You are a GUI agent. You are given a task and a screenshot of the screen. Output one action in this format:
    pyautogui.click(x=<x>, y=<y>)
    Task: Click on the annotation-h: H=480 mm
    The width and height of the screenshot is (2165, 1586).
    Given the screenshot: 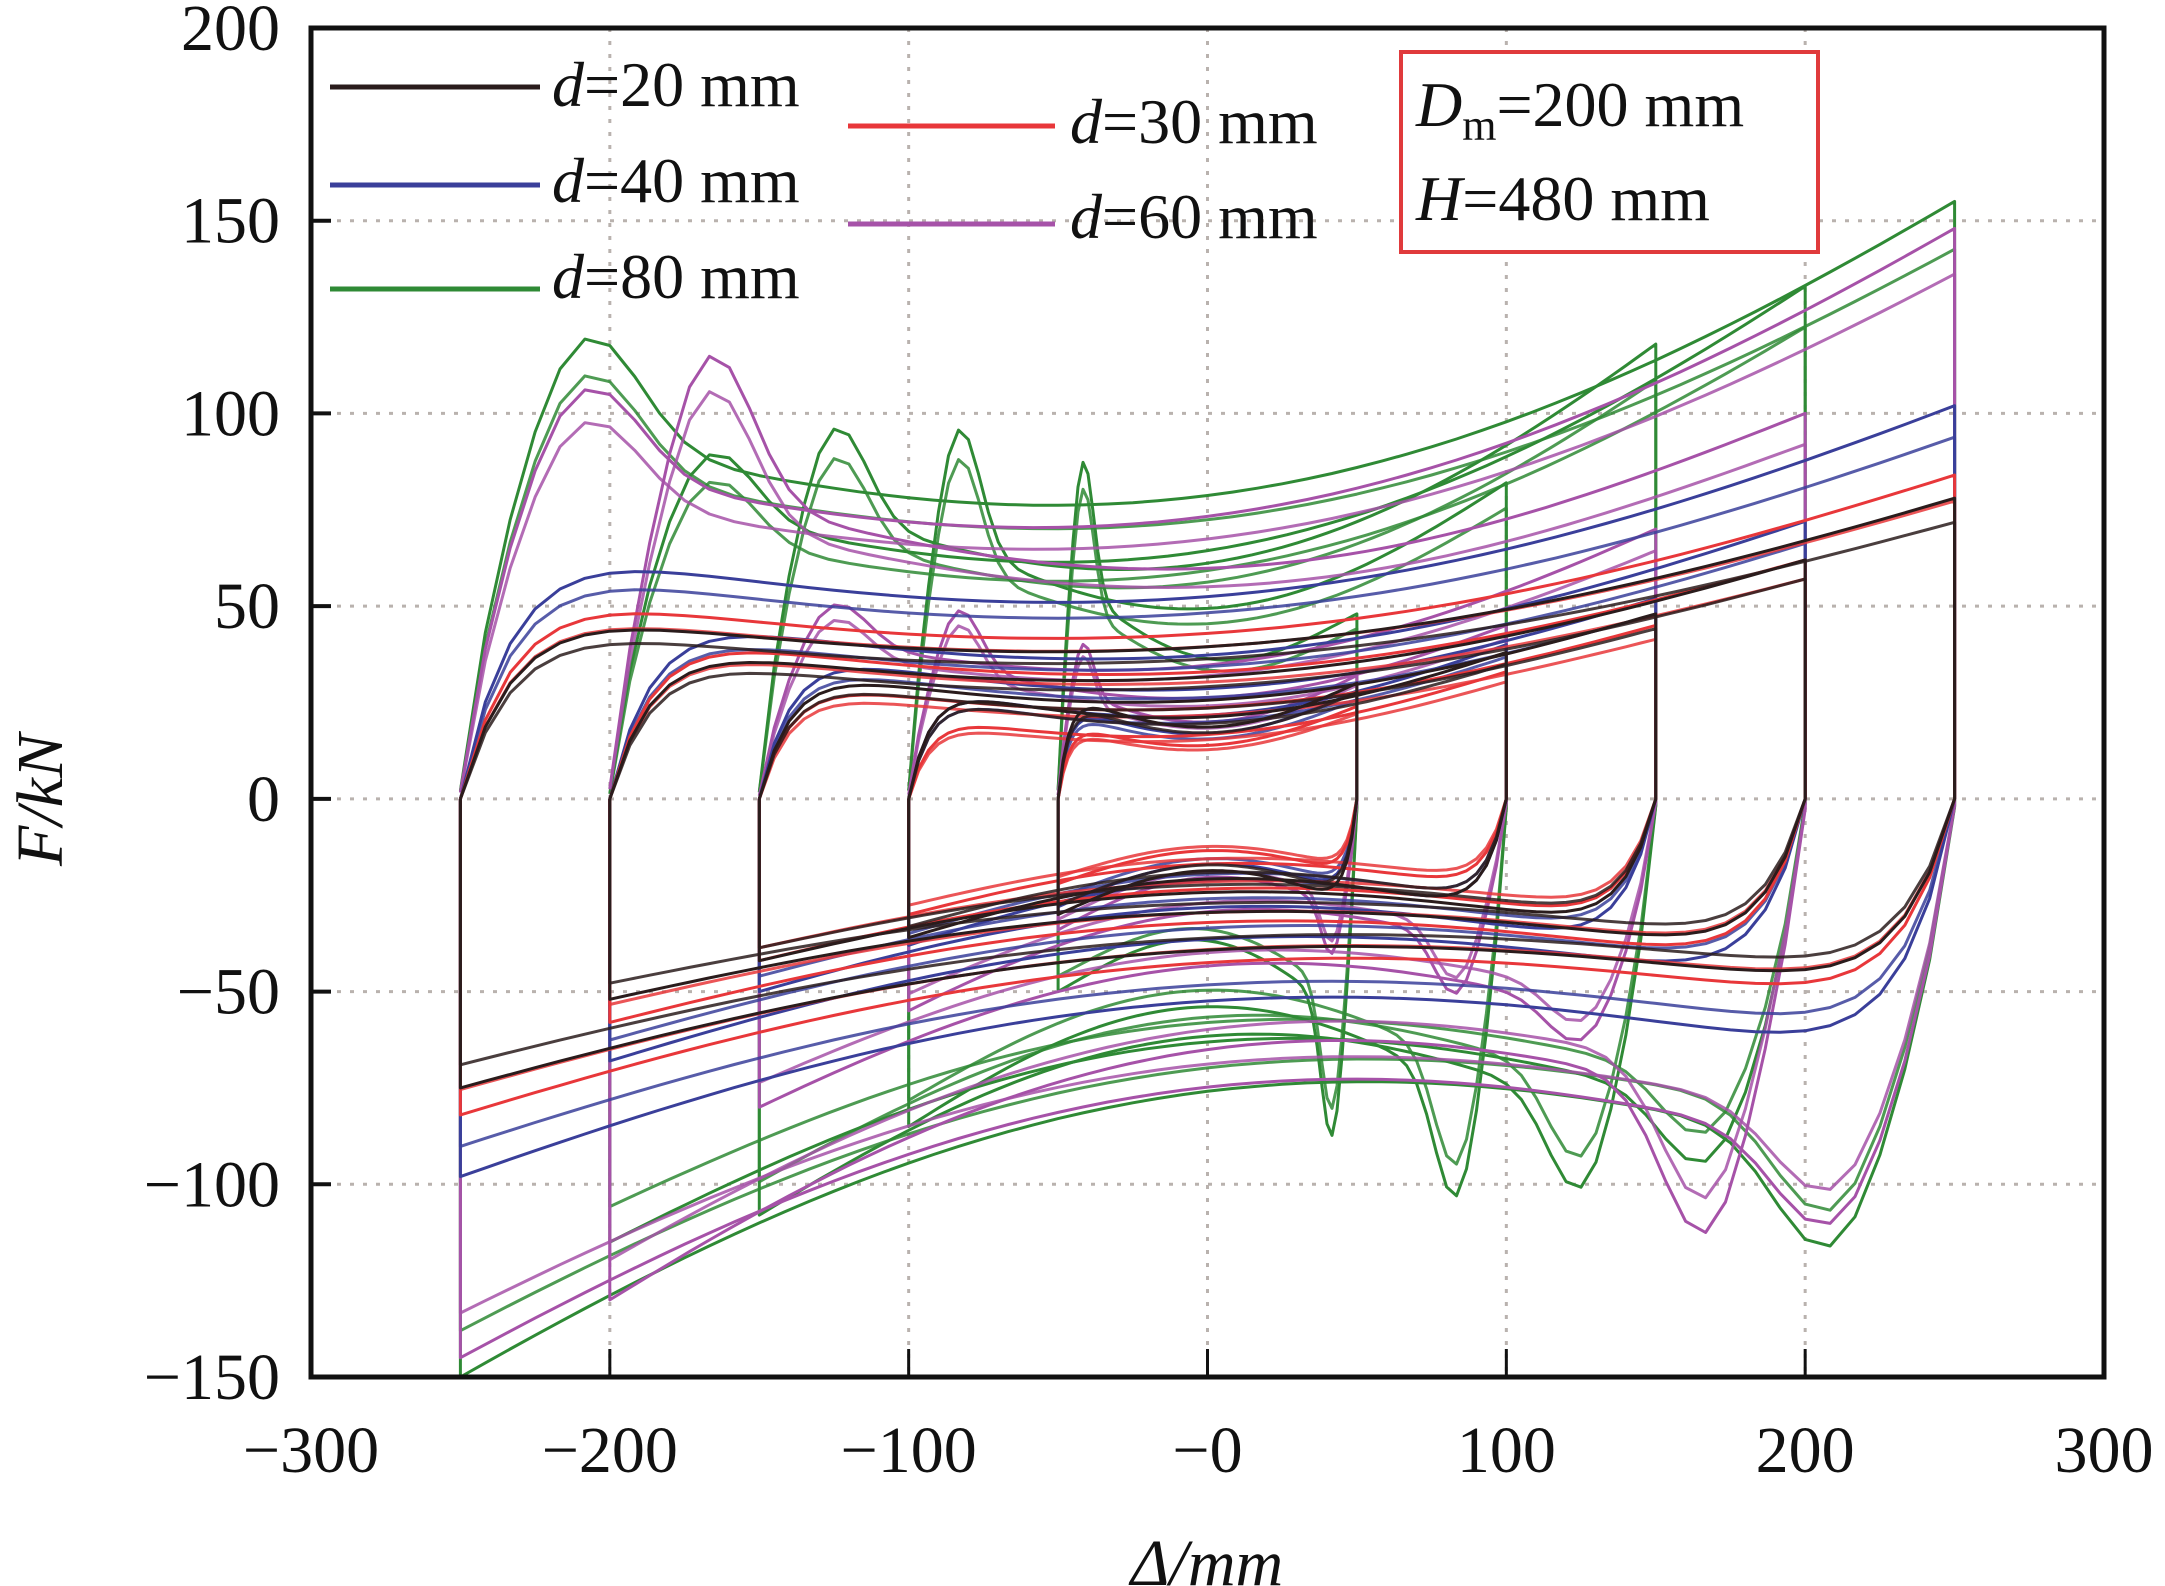 What is the action you would take?
    pyautogui.click(x=1562, y=198)
    